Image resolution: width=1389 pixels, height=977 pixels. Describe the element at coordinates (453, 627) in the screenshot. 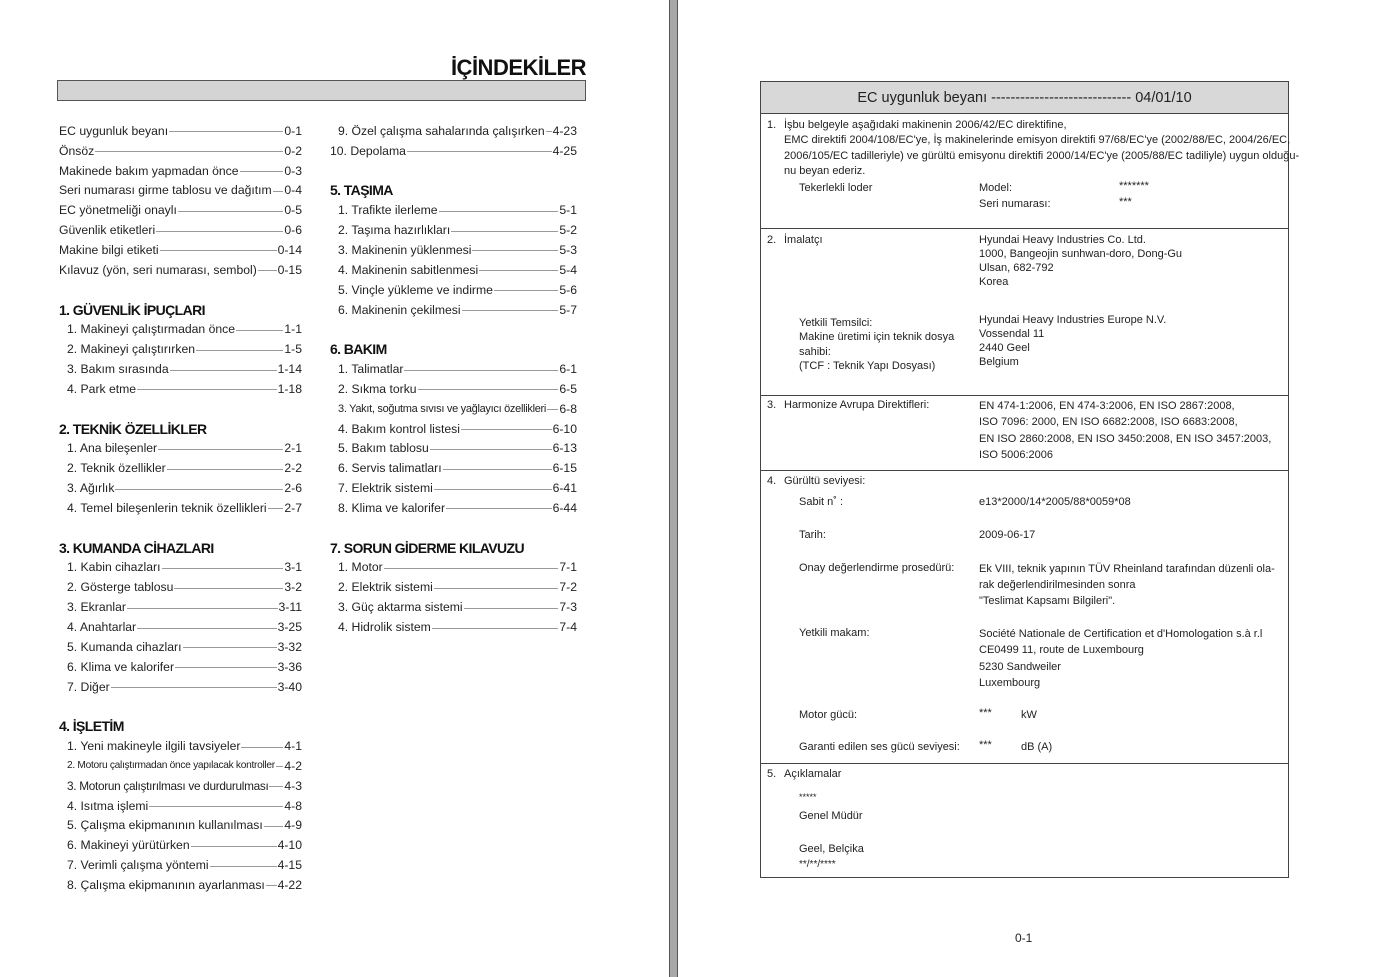

I see `toc-entry: 4. Hidrolik sistem 7-4` at that location.